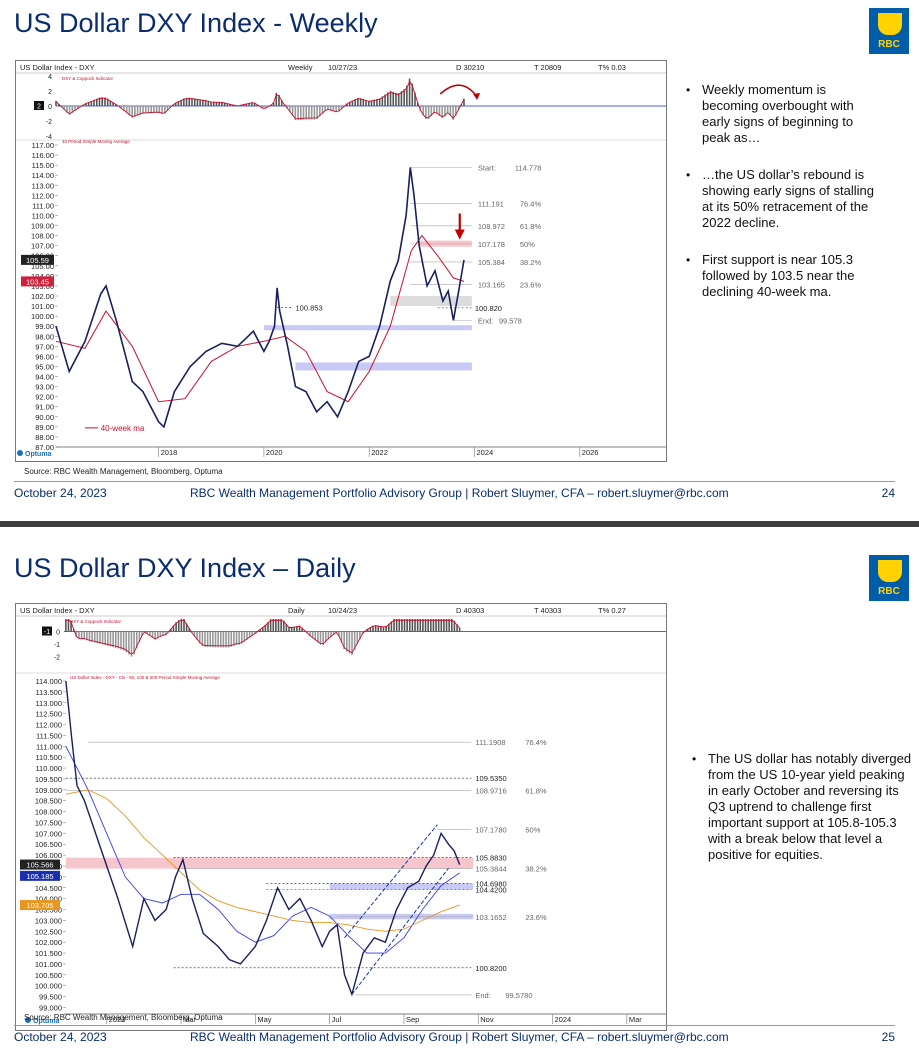 This screenshot has height=1059, width=919. What do you see at coordinates (48, 899) in the screenshot?
I see `y-tick-label: 104.000` at bounding box center [48, 899].